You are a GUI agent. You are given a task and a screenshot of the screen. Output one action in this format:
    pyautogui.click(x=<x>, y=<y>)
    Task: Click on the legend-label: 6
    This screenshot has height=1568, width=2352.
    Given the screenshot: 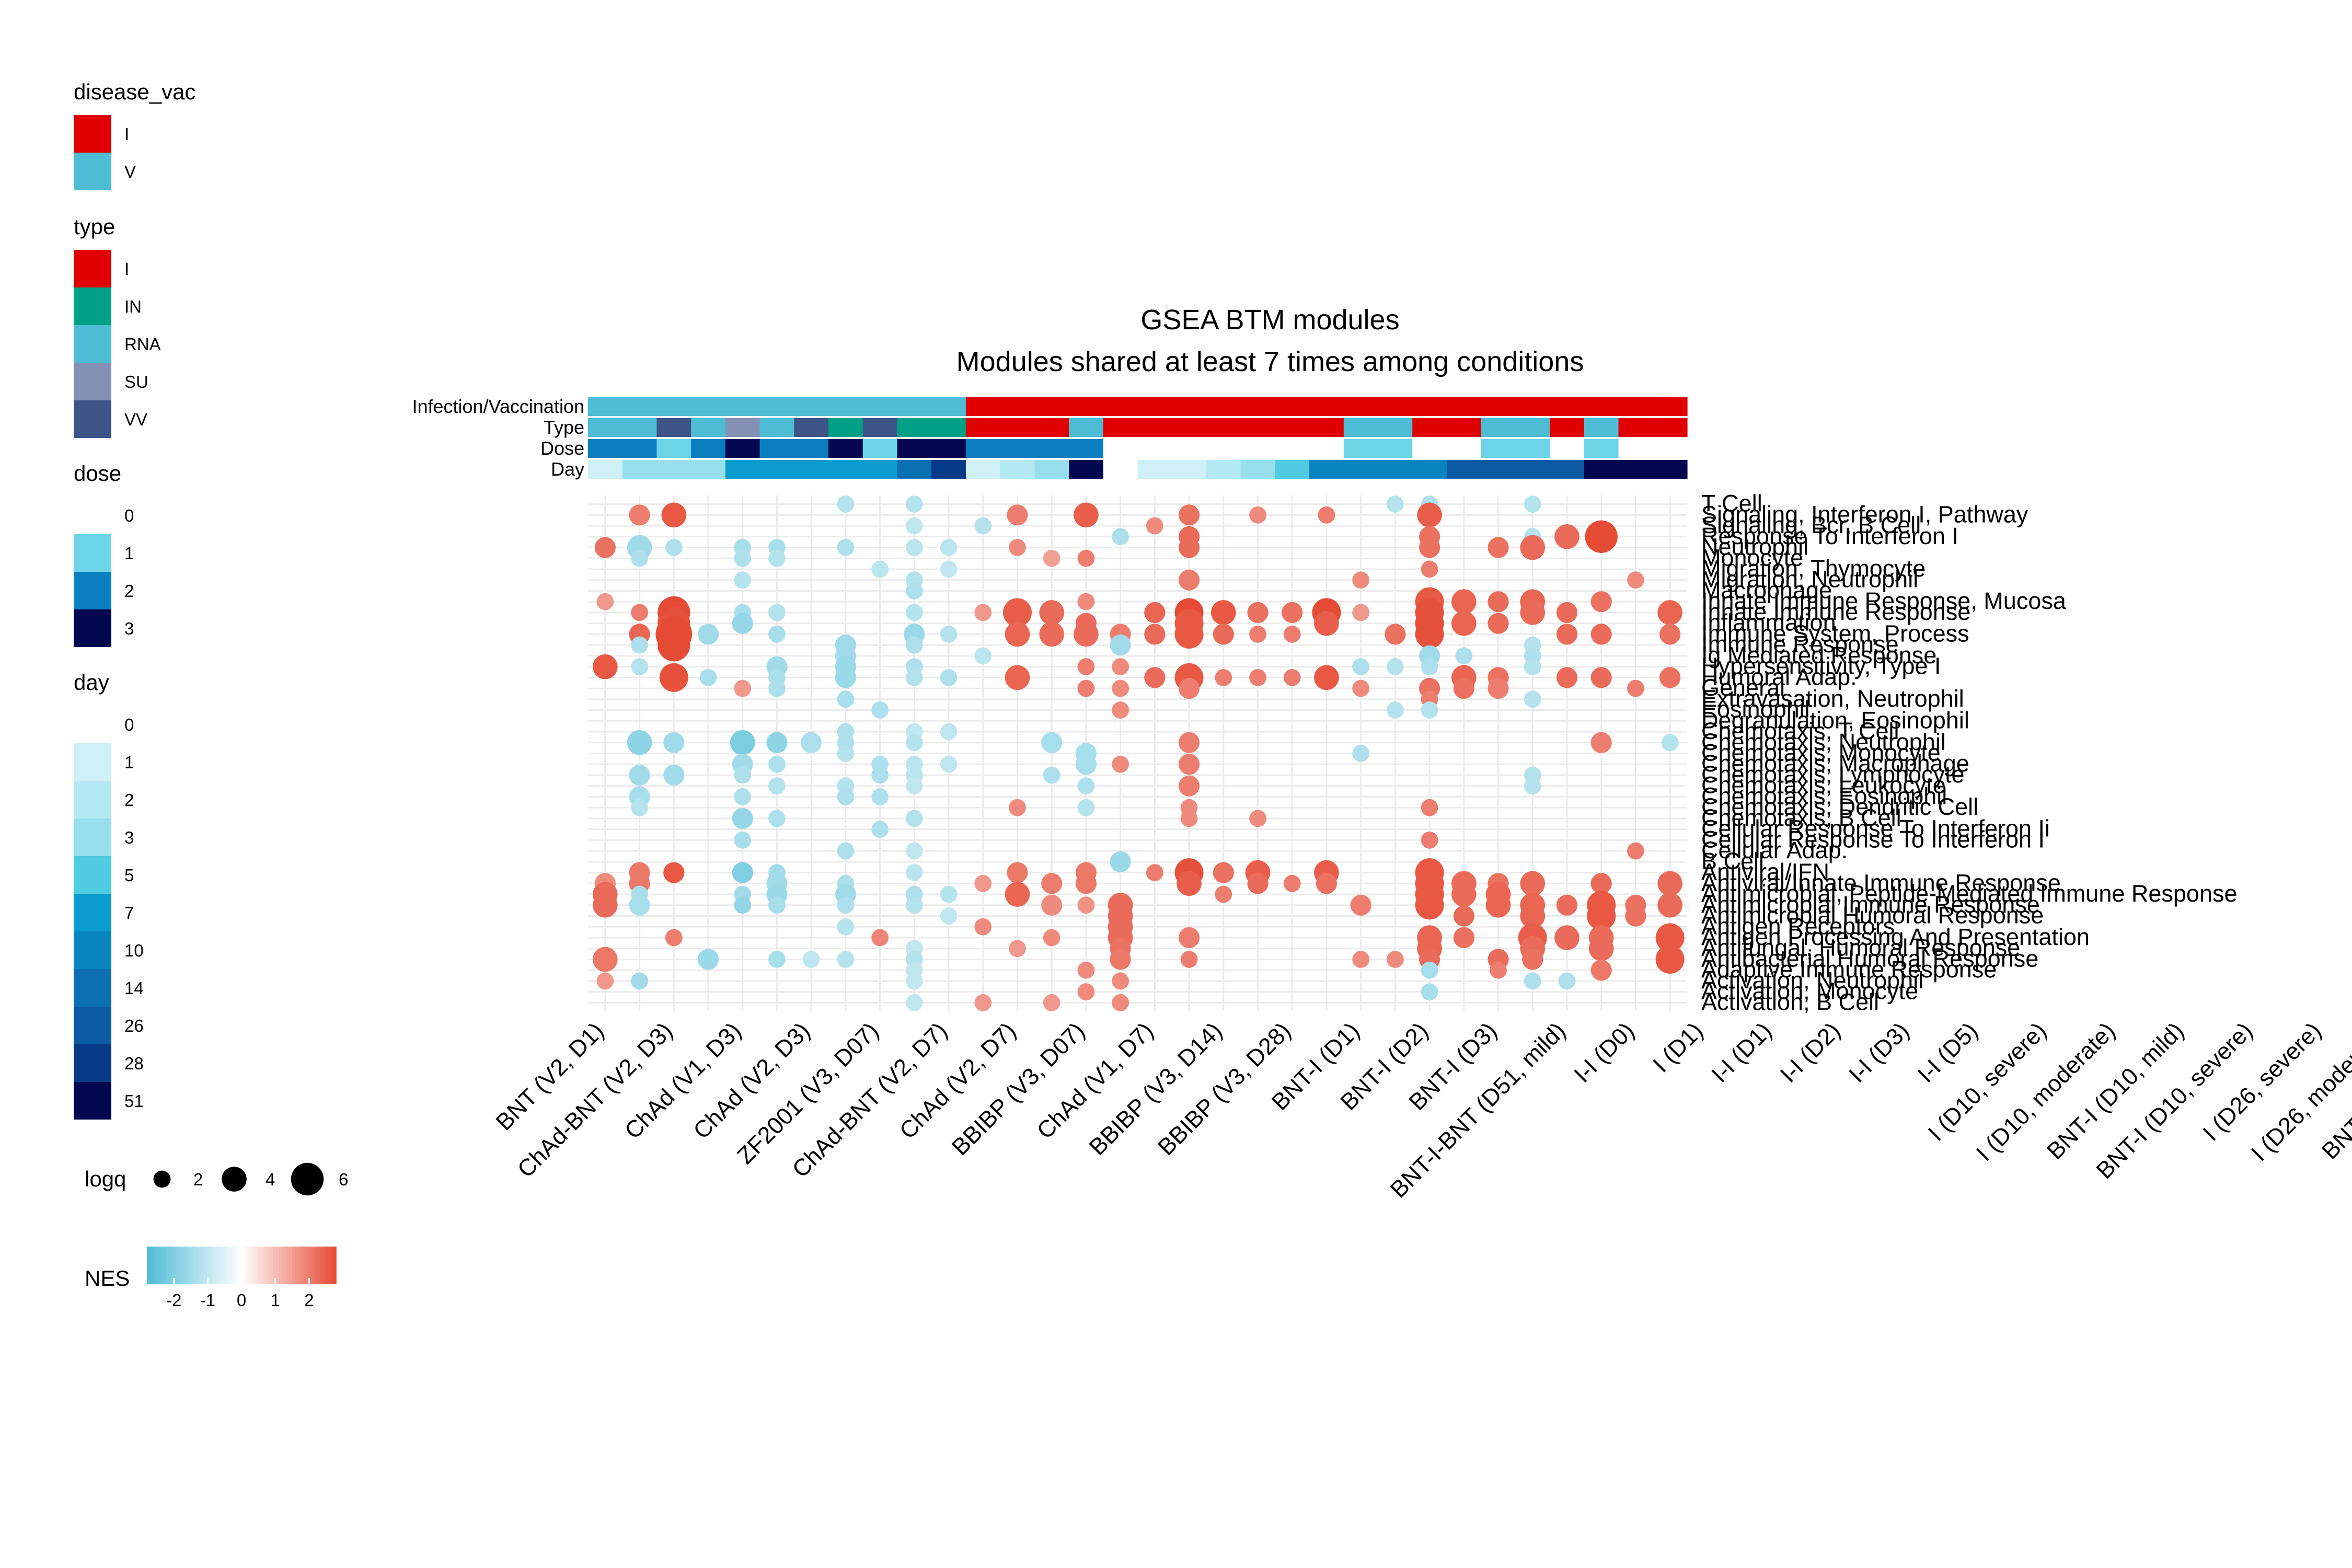 What is the action you would take?
    pyautogui.click(x=343, y=1179)
    